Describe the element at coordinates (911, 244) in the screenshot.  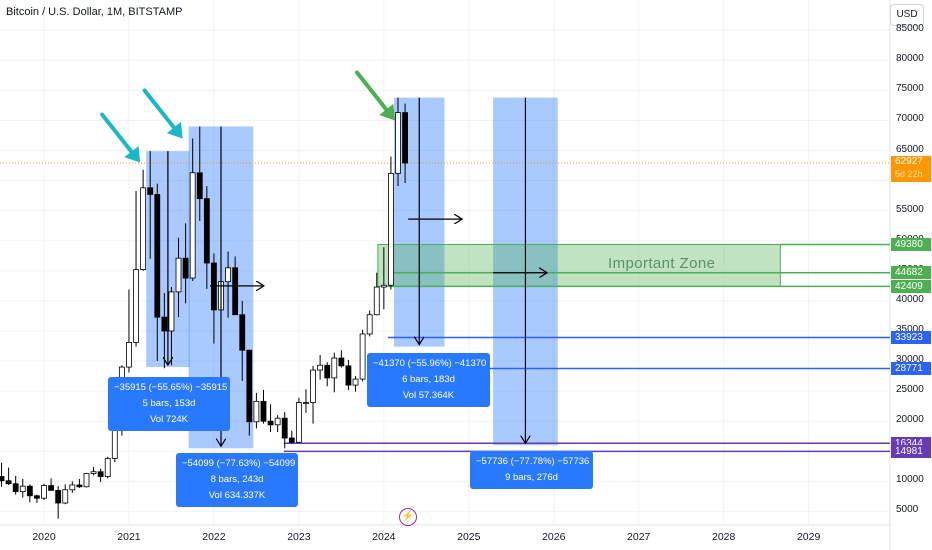
I see `price-tag-49380: 49380` at that location.